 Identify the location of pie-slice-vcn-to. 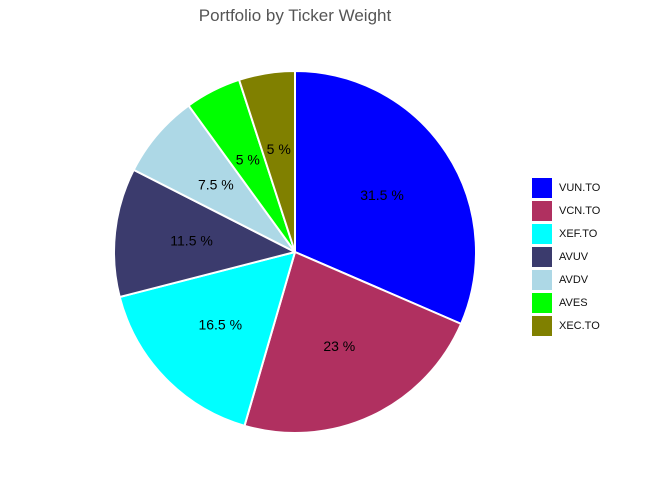
(353, 342).